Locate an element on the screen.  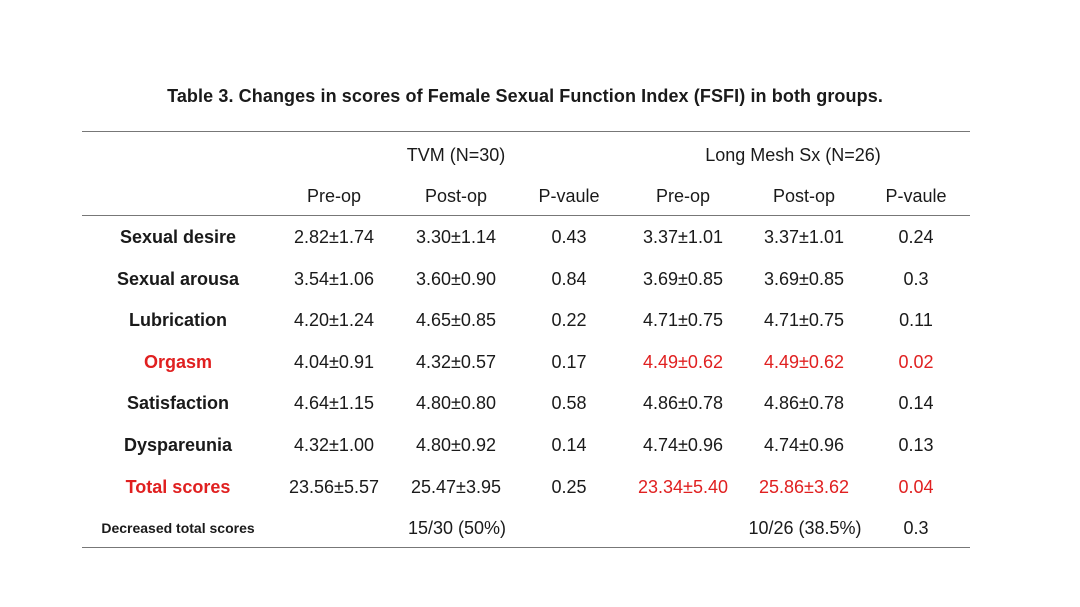
cell-tvm-post-op: 3.30±1.14 is located at coordinates (456, 237).